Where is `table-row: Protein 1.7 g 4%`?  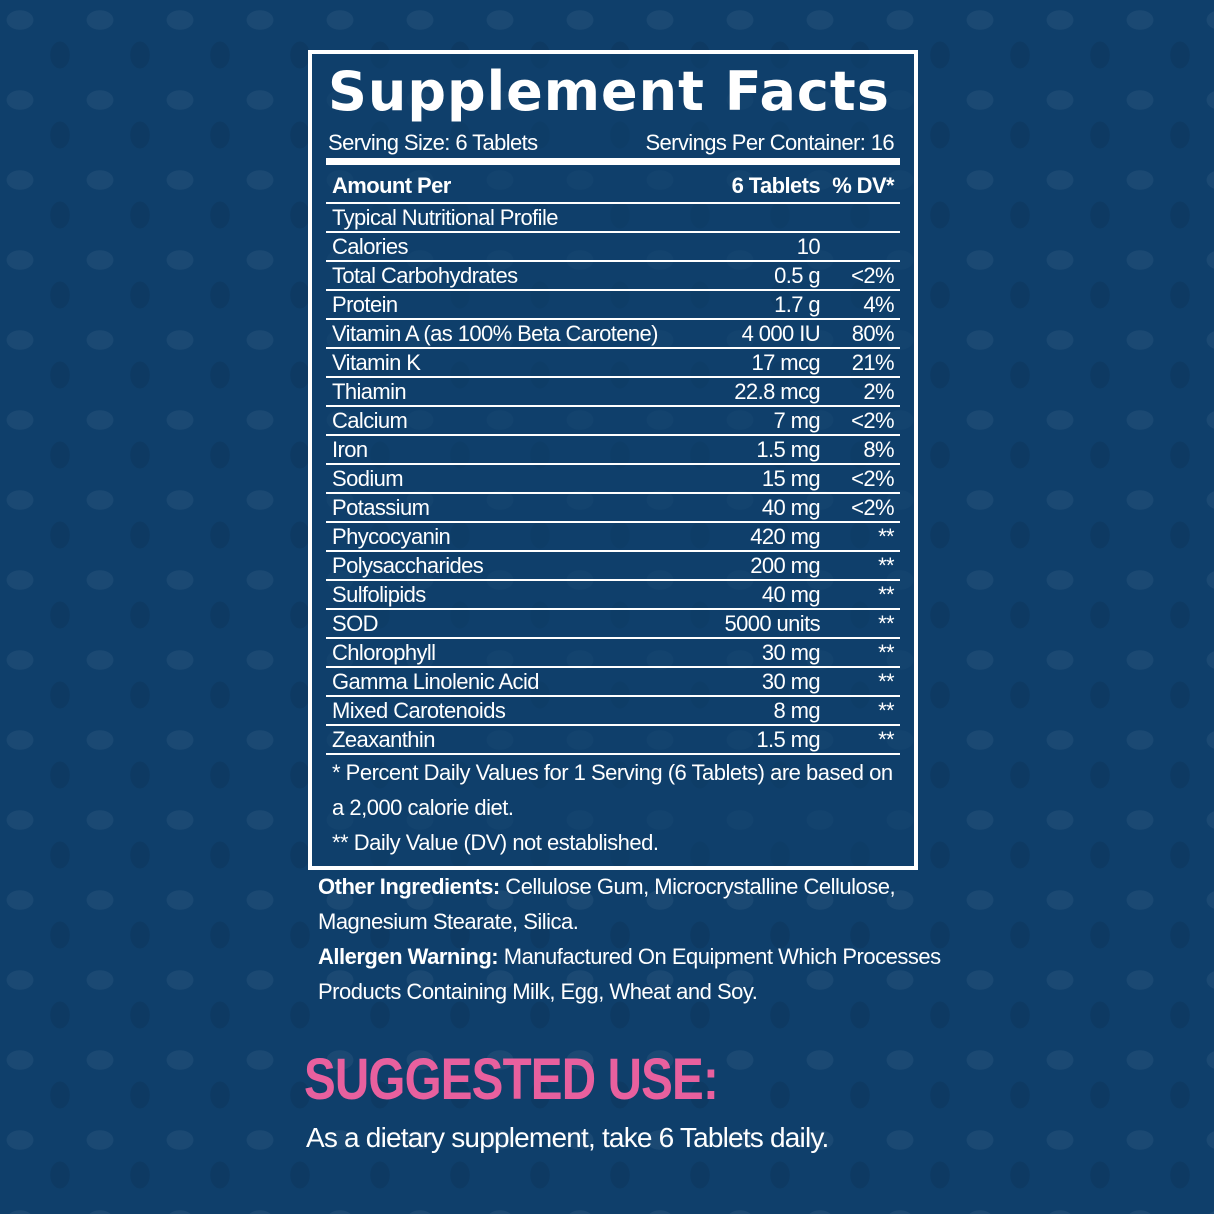 table-row: Protein 1.7 g 4% is located at coordinates (613, 305).